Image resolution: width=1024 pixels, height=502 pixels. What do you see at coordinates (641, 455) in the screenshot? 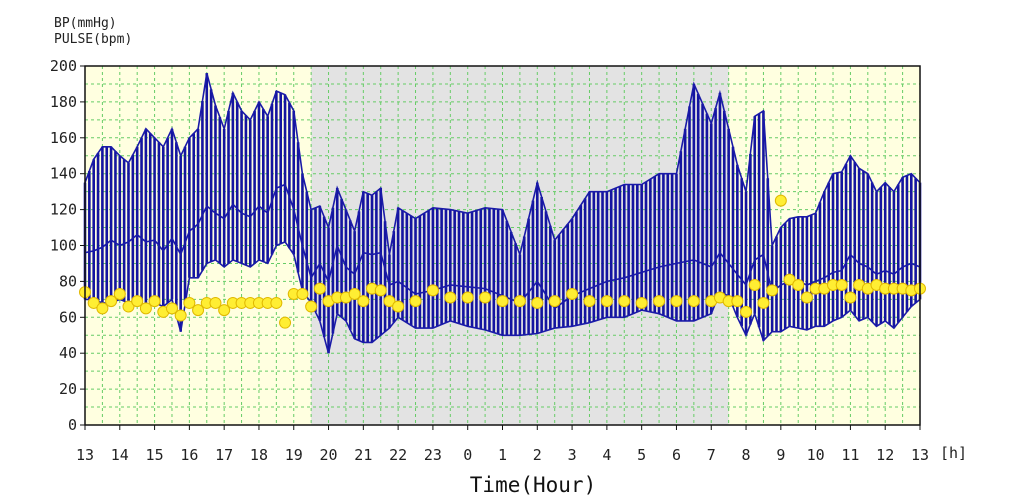
I see `x-tick-label: 5` at bounding box center [641, 455].